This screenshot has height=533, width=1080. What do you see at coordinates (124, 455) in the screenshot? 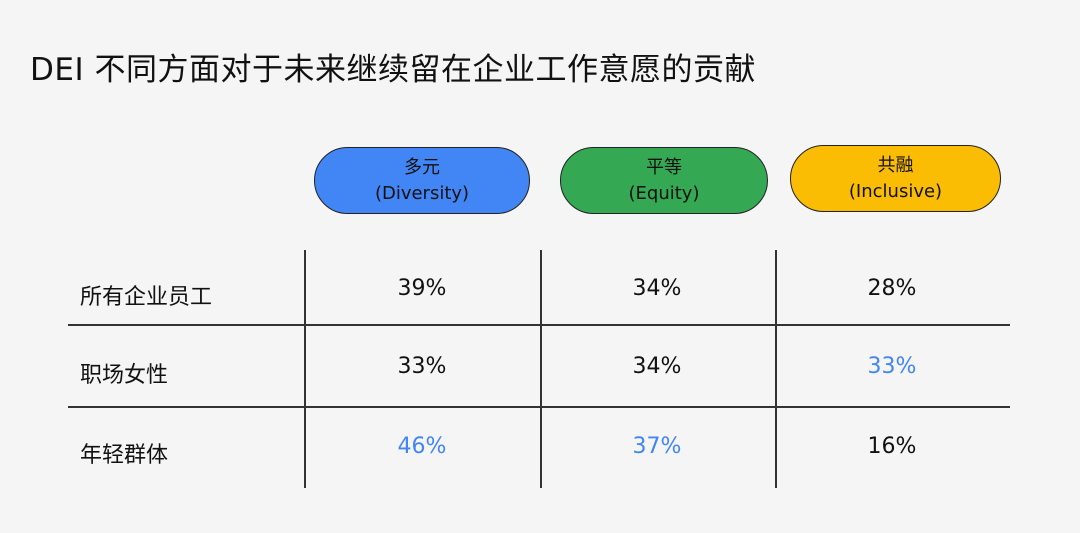
I see `row-label-young-group: 年轻群体` at bounding box center [124, 455].